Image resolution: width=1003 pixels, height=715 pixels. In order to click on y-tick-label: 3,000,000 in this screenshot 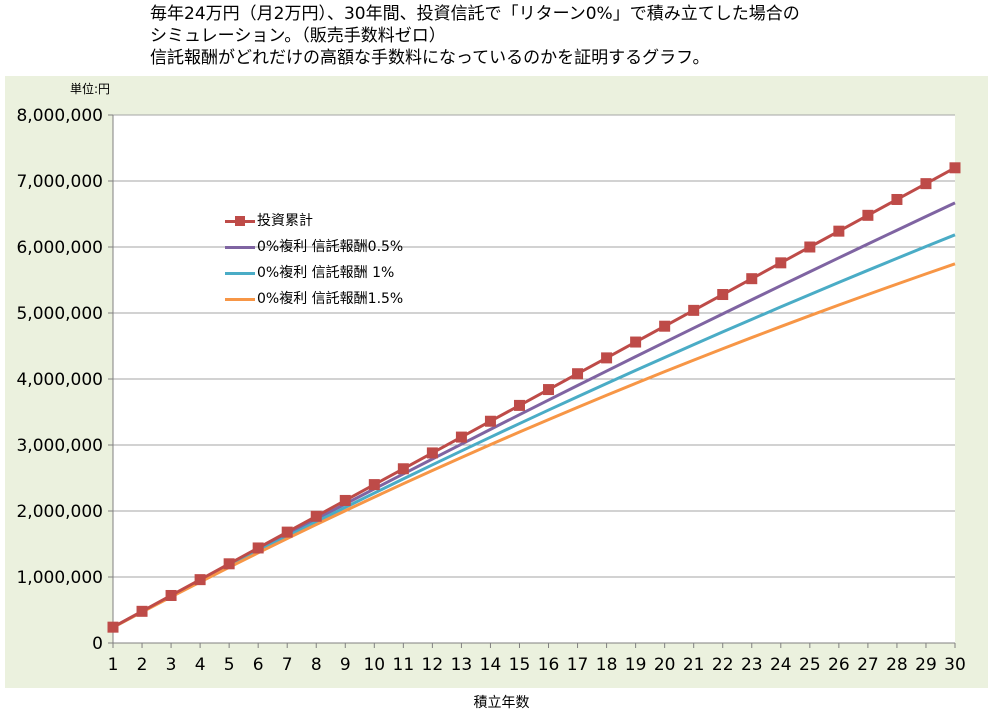, I will do `click(59, 446)`.